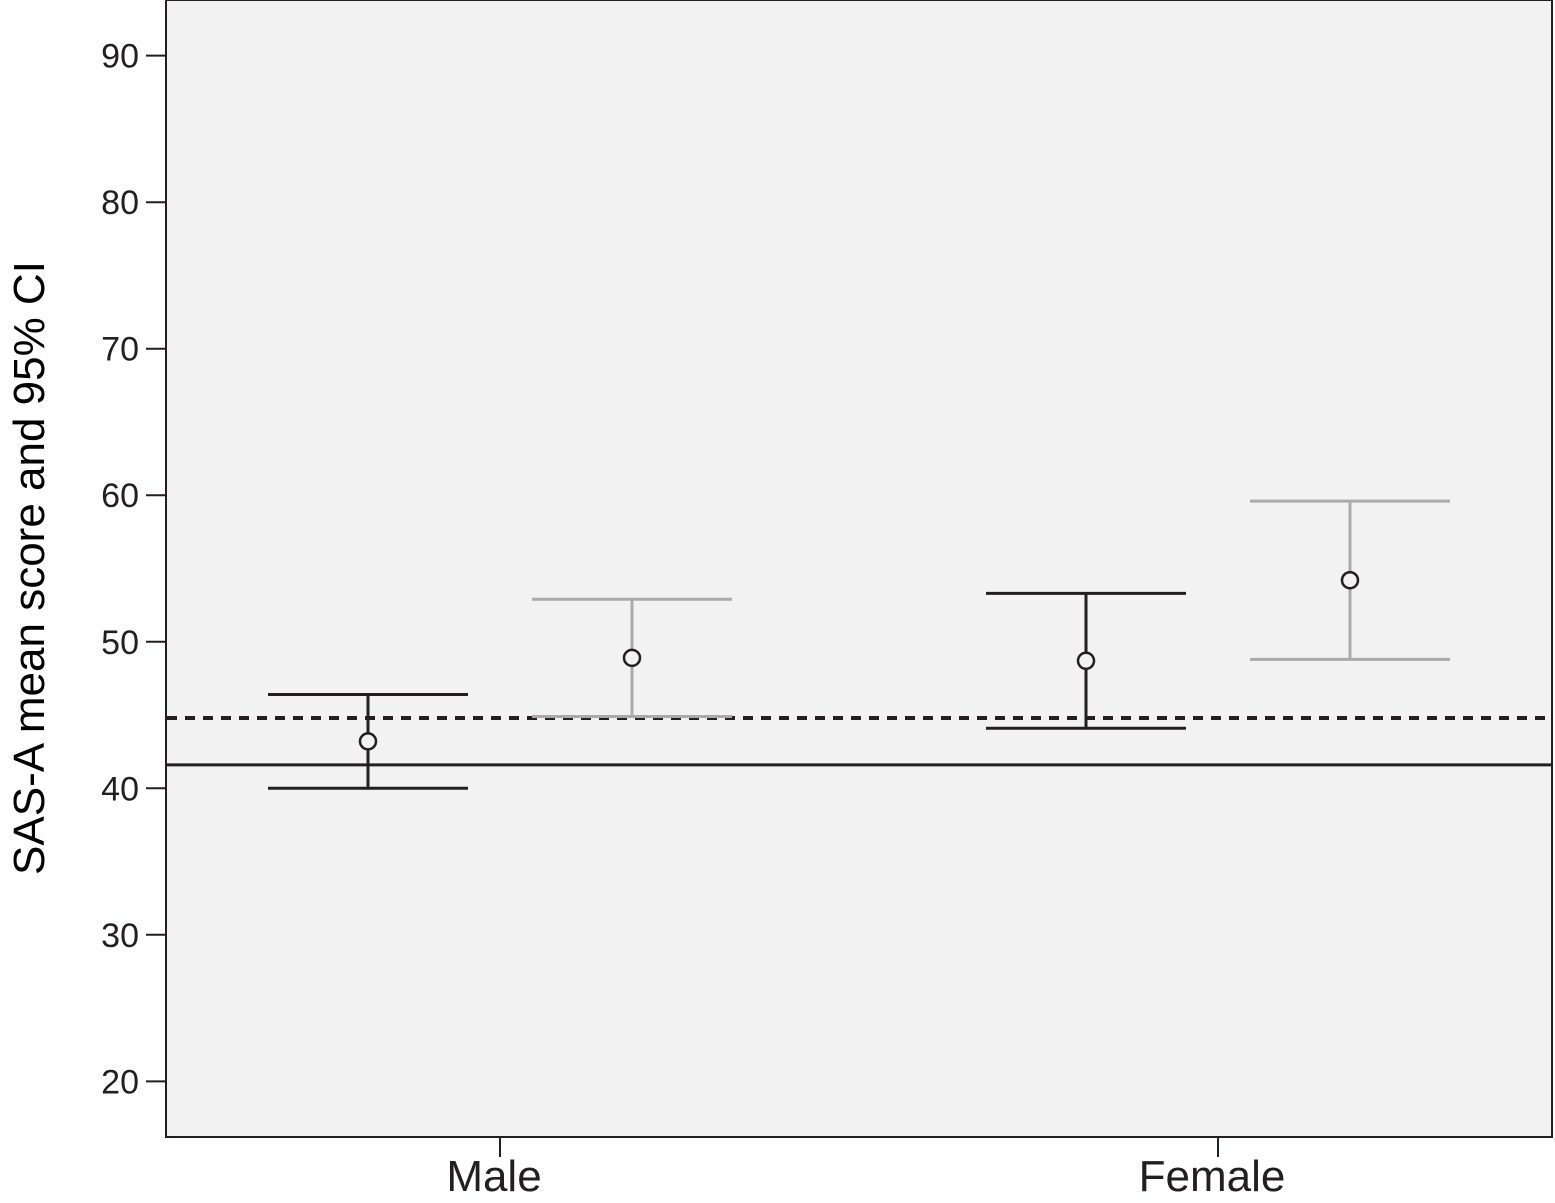 The width and height of the screenshot is (1555, 1203). Describe the element at coordinates (493, 1176) in the screenshot. I see `x-tick-label: Male` at that location.